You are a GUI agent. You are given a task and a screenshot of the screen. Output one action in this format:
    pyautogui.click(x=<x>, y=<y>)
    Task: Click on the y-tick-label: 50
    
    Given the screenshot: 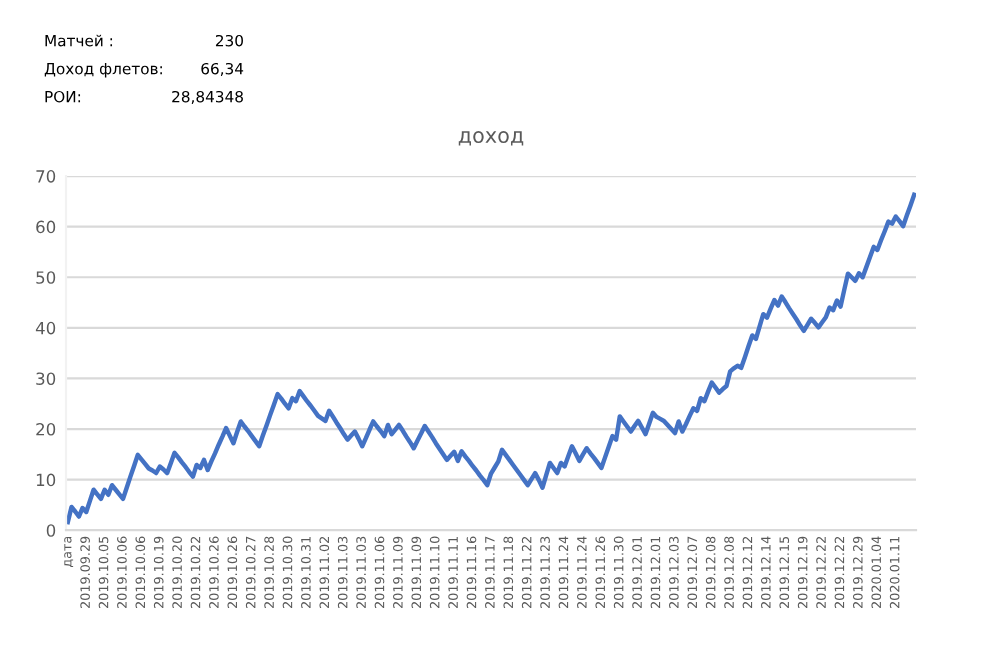 What is the action you would take?
    pyautogui.click(x=46, y=277)
    